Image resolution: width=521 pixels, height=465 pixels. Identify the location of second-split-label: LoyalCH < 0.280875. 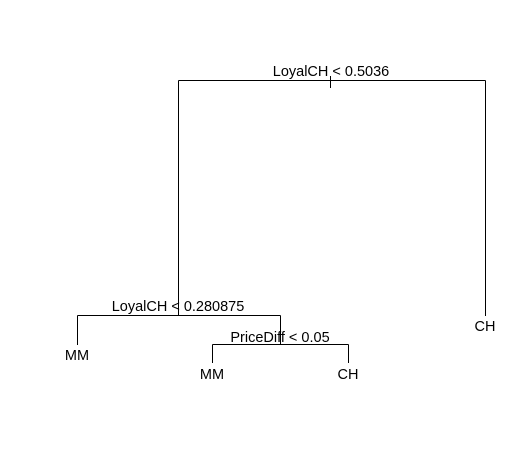
(178, 307).